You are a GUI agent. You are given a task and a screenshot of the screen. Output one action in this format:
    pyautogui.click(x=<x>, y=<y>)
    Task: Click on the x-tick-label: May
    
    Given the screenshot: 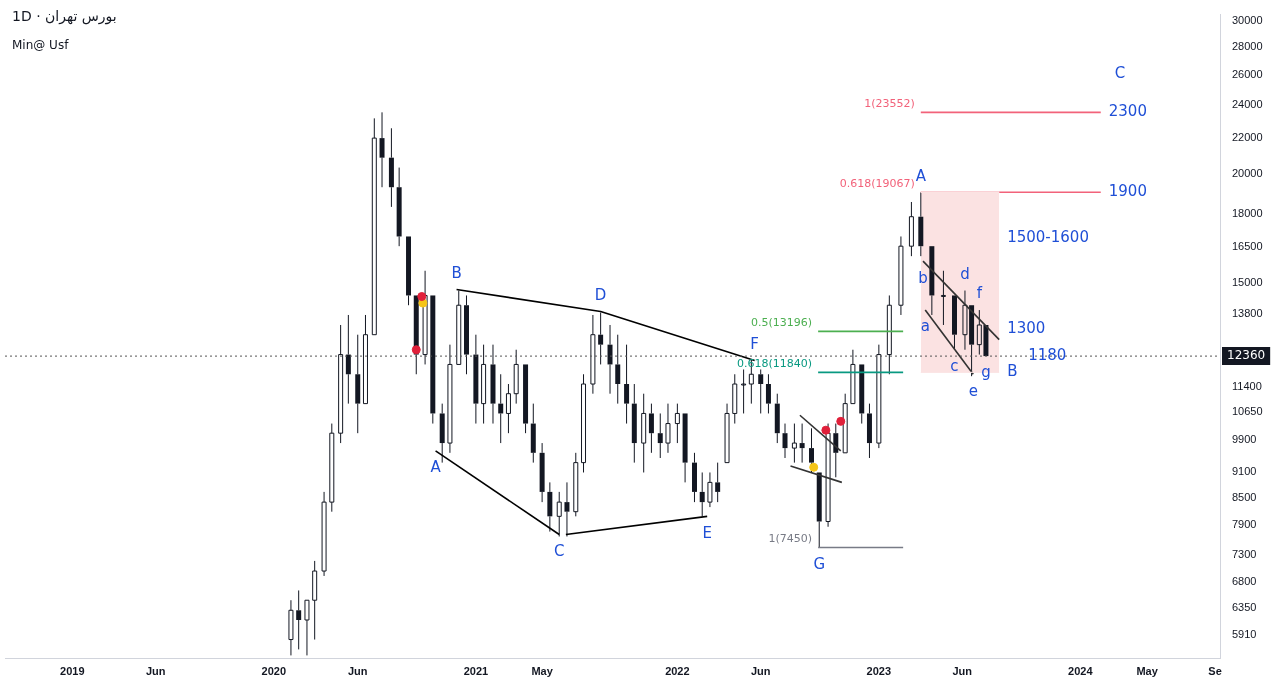 What is the action you would take?
    pyautogui.click(x=1147, y=671)
    